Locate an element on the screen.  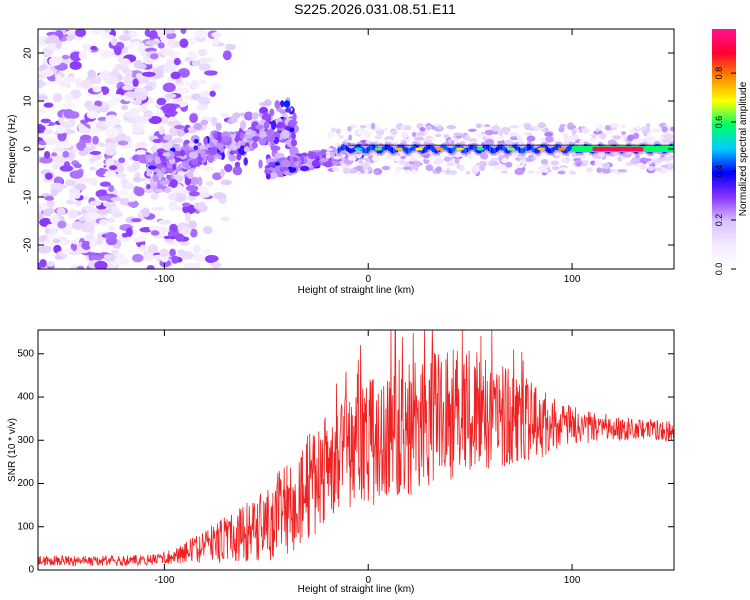
colorbar-label: Normalized spectral amplitude is located at coordinates (743, 148).